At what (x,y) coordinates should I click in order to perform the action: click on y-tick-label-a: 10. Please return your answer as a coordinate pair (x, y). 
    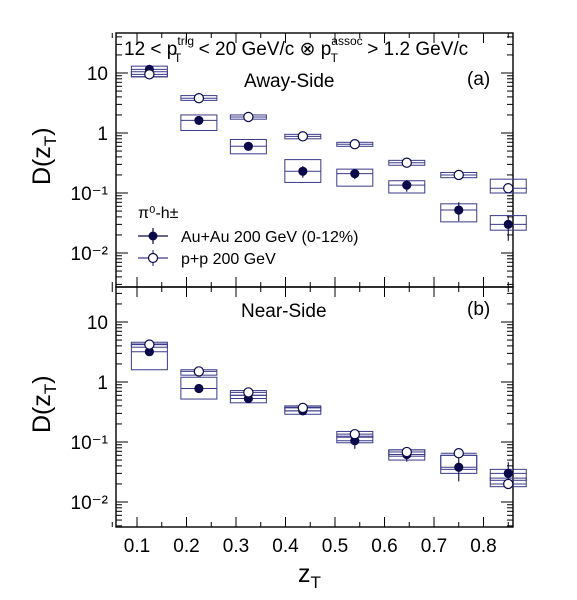
    Looking at the image, I should click on (97, 74).